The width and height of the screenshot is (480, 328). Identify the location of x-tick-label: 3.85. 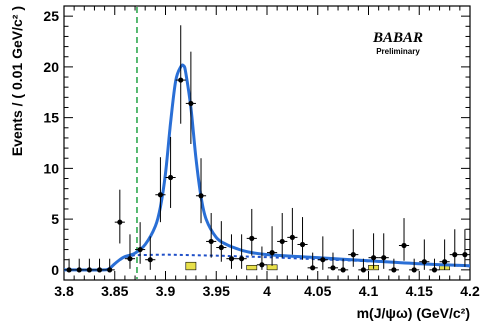
(114, 291).